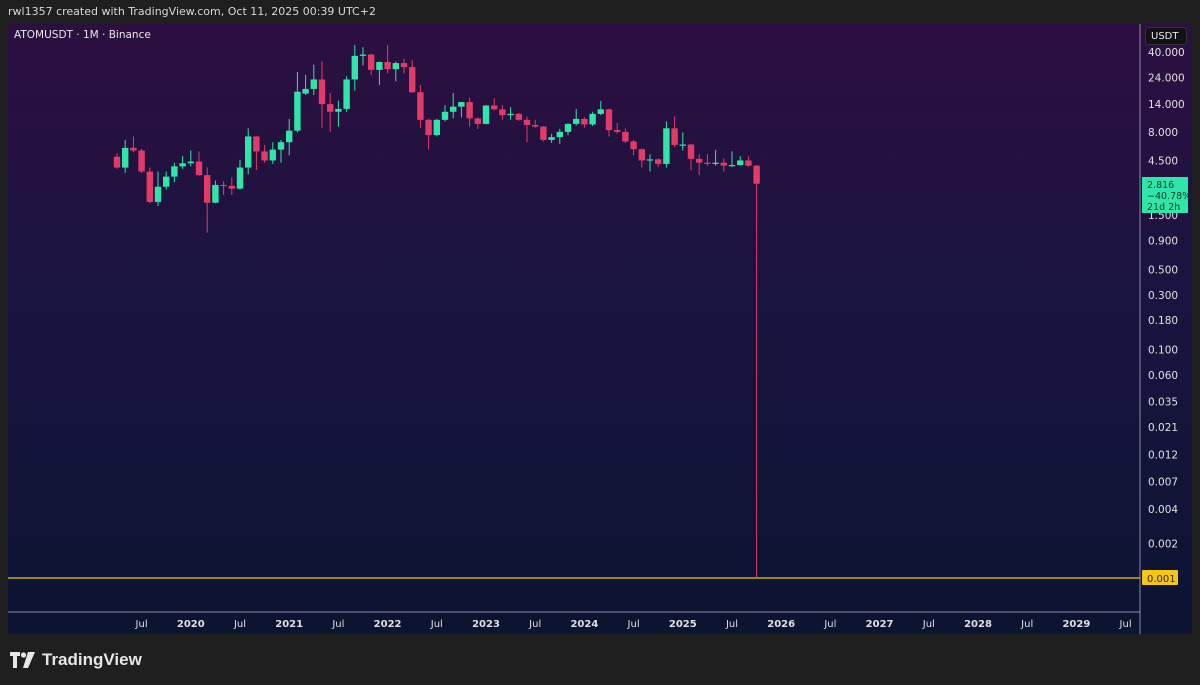 Image resolution: width=1200 pixels, height=685 pixels. I want to click on y-tick-label: 14.000, so click(1166, 105).